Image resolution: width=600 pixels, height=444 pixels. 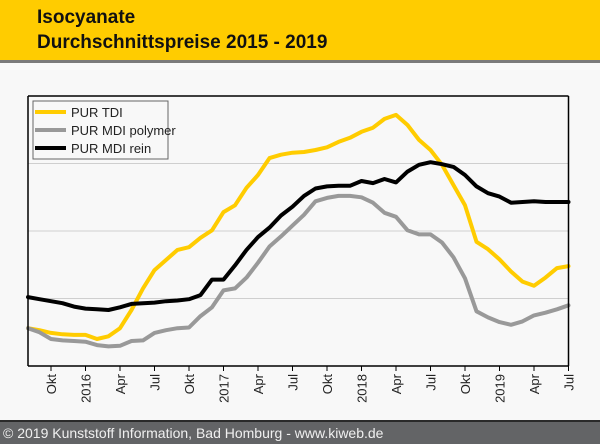 What do you see at coordinates (224, 388) in the screenshot?
I see `x-tick-label: 2017` at bounding box center [224, 388].